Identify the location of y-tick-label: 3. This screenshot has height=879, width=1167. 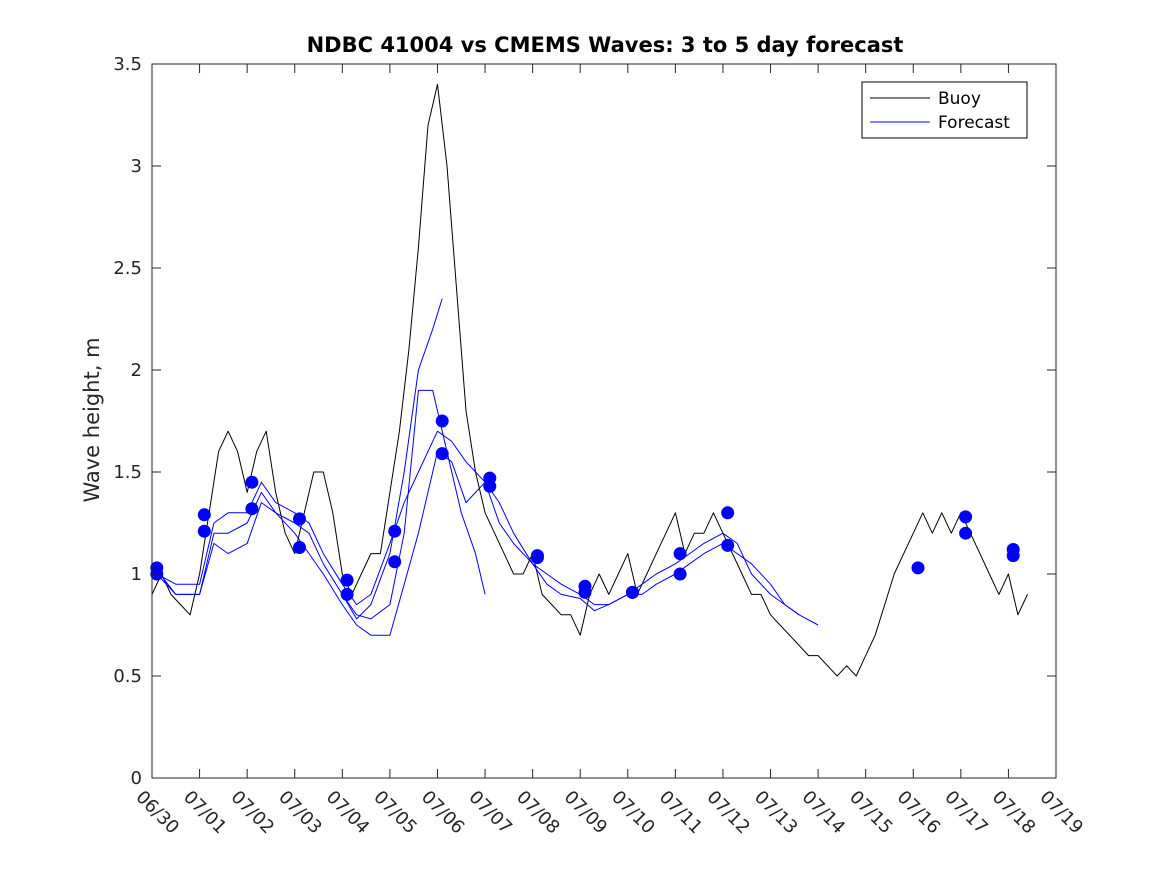
(136, 166).